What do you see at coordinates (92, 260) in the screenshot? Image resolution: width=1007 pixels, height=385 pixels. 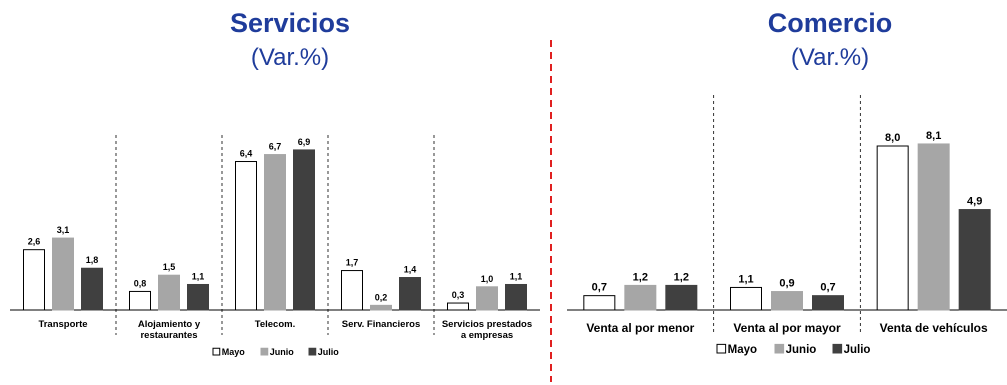 I see `servicios-data-label: 1,8` at bounding box center [92, 260].